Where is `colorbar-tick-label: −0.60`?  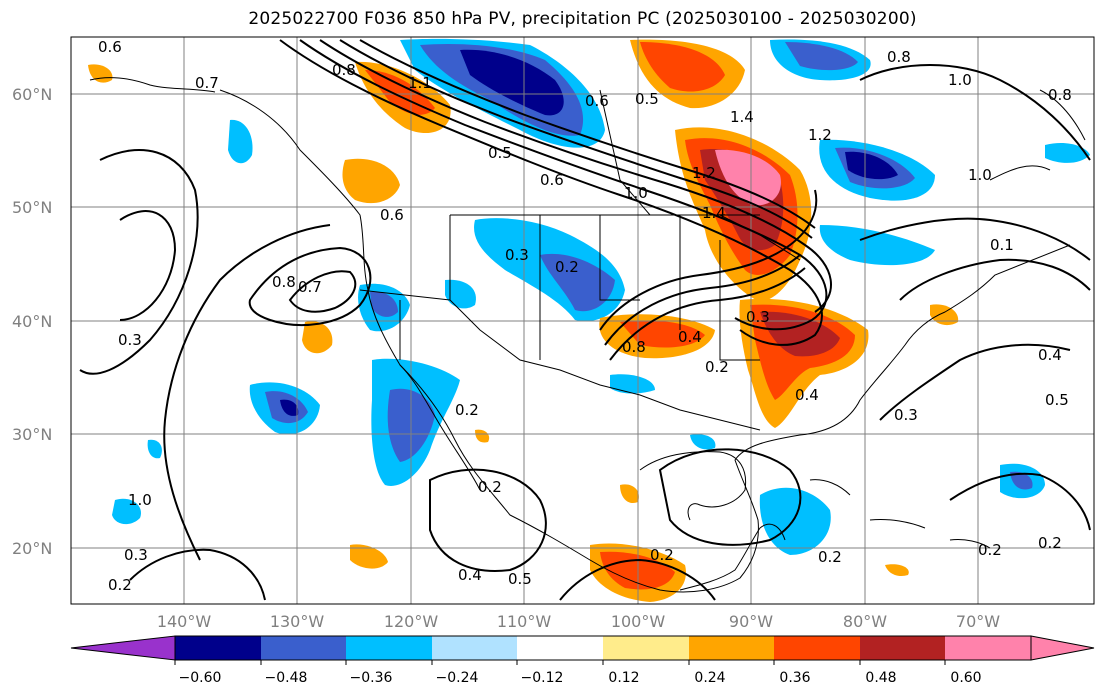 colorbar-tick-label: −0.60 is located at coordinates (200, 678).